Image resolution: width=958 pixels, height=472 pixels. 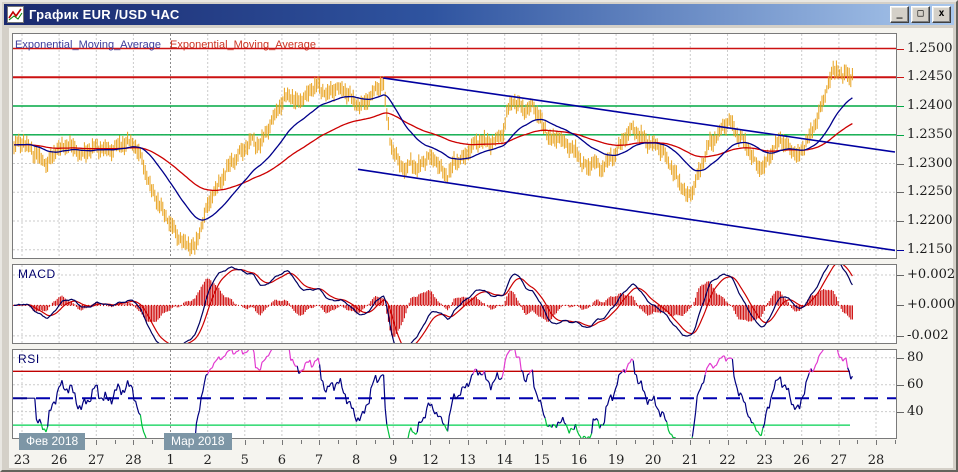 What do you see at coordinates (653, 460) in the screenshot?
I see `date-label: 20` at bounding box center [653, 460].